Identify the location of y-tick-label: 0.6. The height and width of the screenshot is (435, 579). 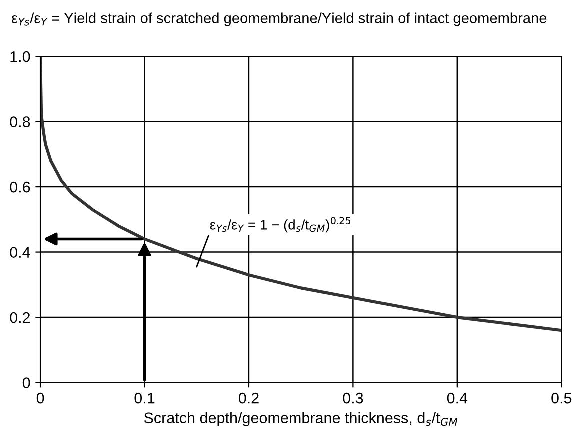
(20, 187).